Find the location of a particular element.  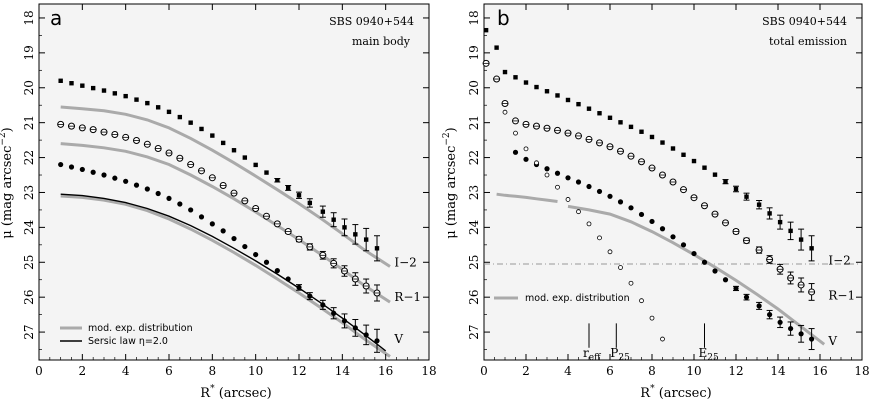

y-tick-label-b-5: 23 is located at coordinates (474, 192).